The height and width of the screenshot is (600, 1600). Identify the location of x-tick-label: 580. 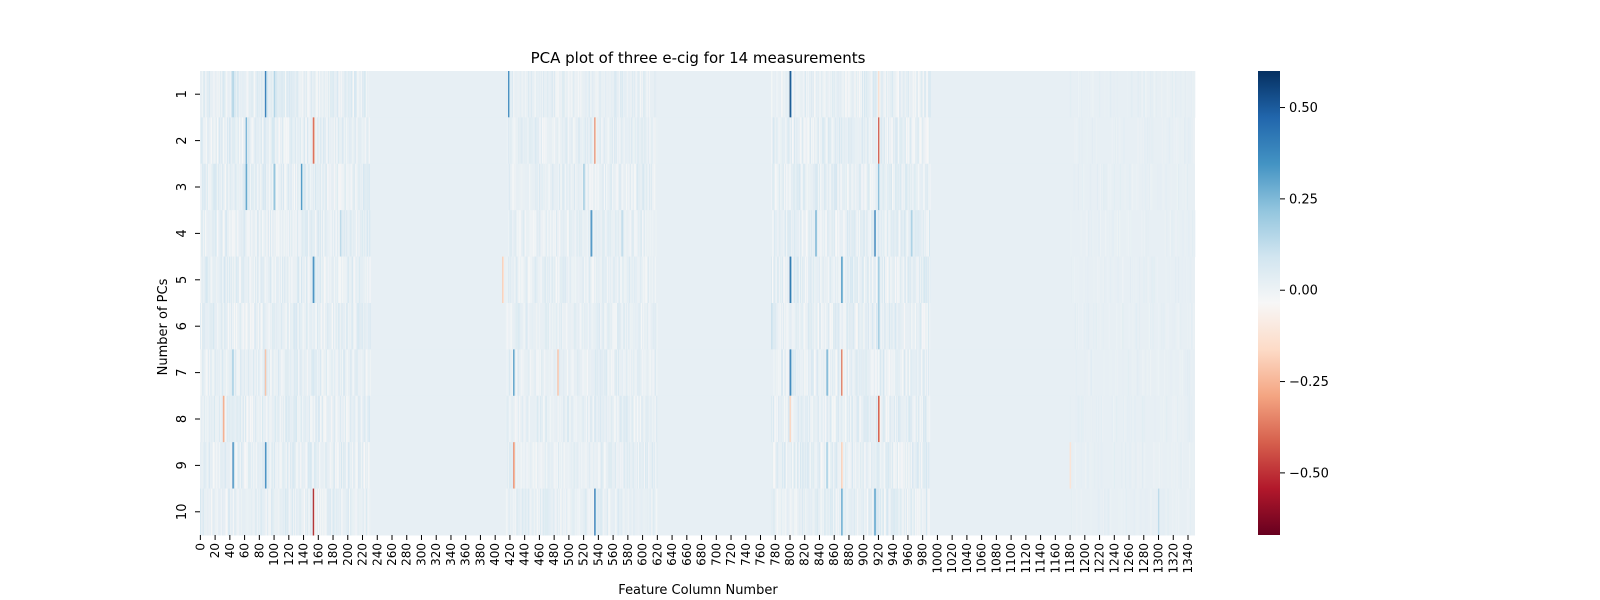
(628, 554).